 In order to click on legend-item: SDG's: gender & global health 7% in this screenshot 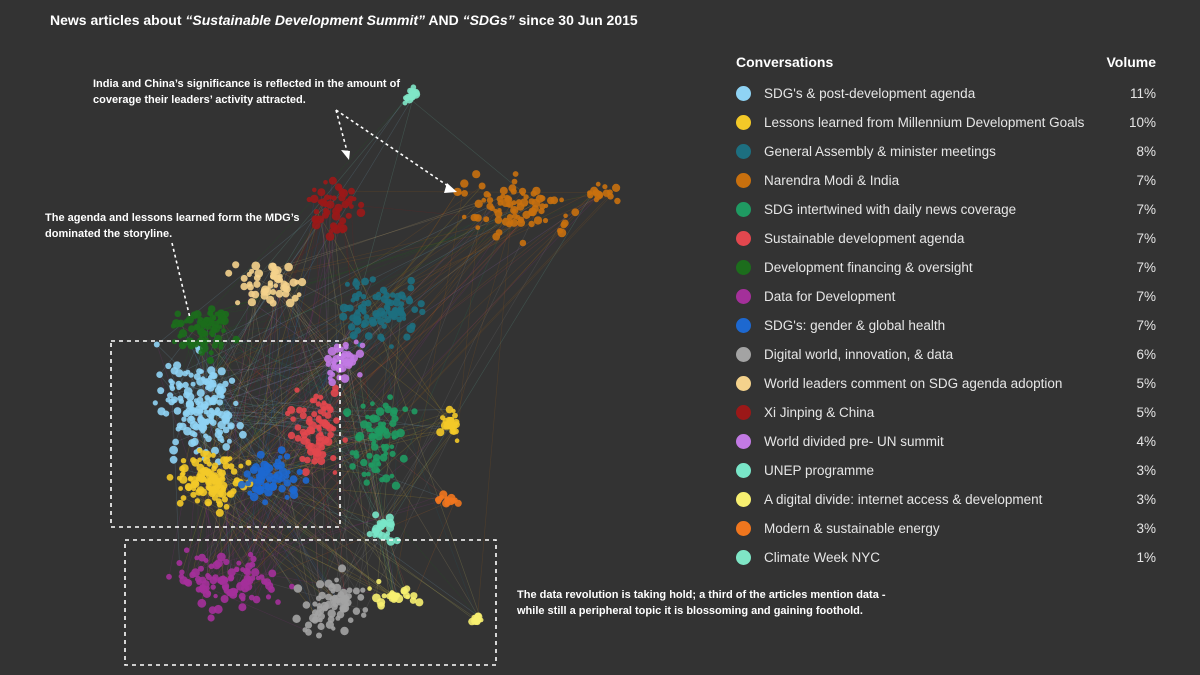, I will do `click(946, 325)`.